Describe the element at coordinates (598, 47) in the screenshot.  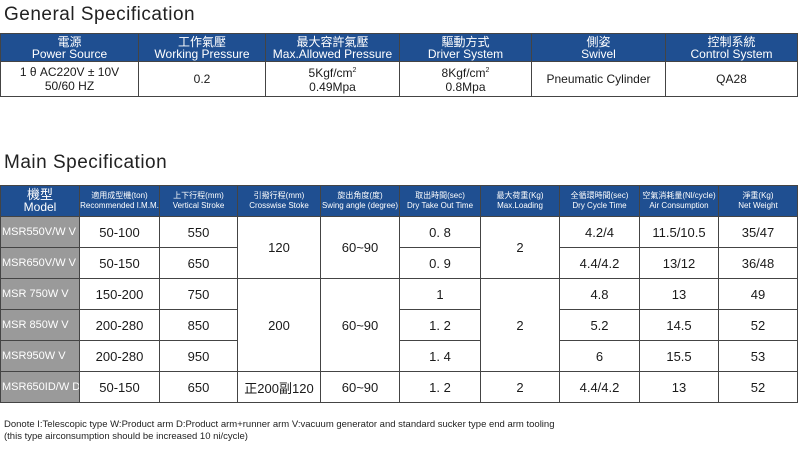
I see `header-swivel: 側姿 Swivel` at that location.